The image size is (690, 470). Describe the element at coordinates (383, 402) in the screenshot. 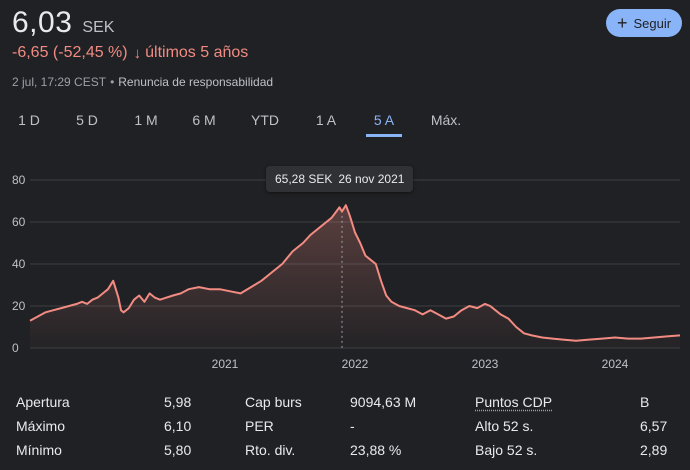

I see `stat-value-mktcap: 9094,63 M` at that location.